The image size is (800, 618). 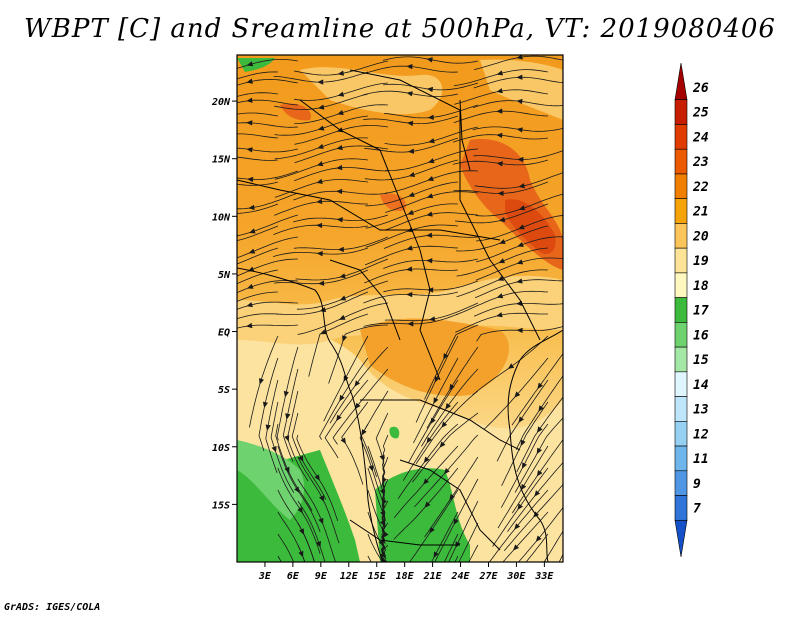 I want to click on x-tick-label: 9E, so click(x=321, y=576).